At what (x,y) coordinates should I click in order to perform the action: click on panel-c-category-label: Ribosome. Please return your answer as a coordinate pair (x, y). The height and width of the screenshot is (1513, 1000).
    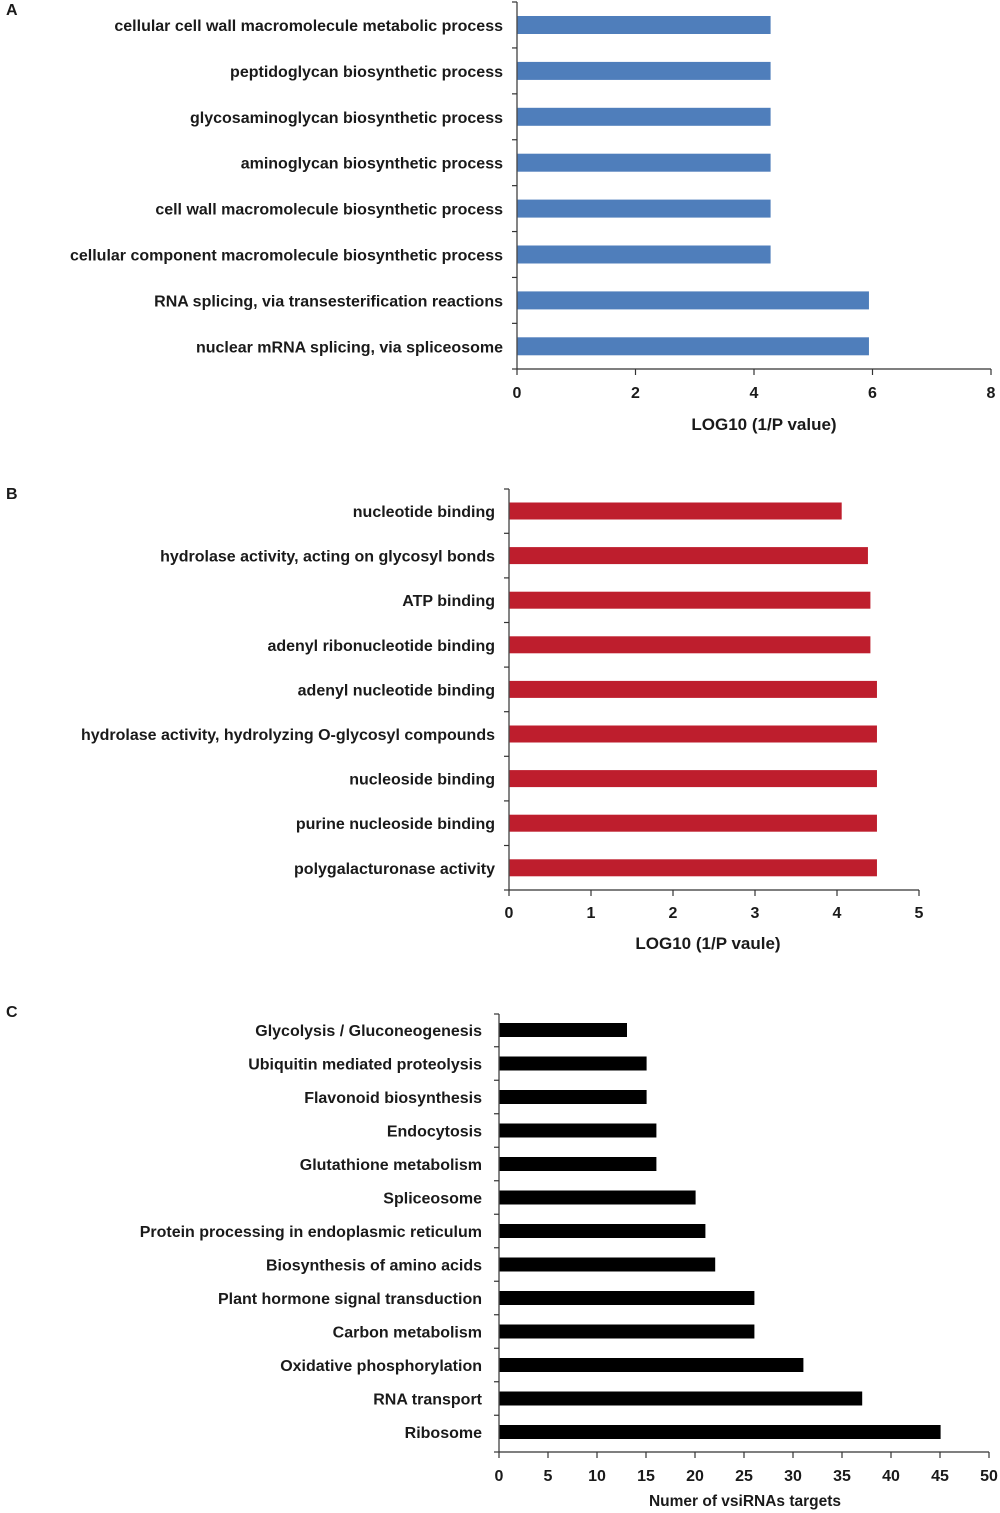
    Looking at the image, I should click on (443, 1433).